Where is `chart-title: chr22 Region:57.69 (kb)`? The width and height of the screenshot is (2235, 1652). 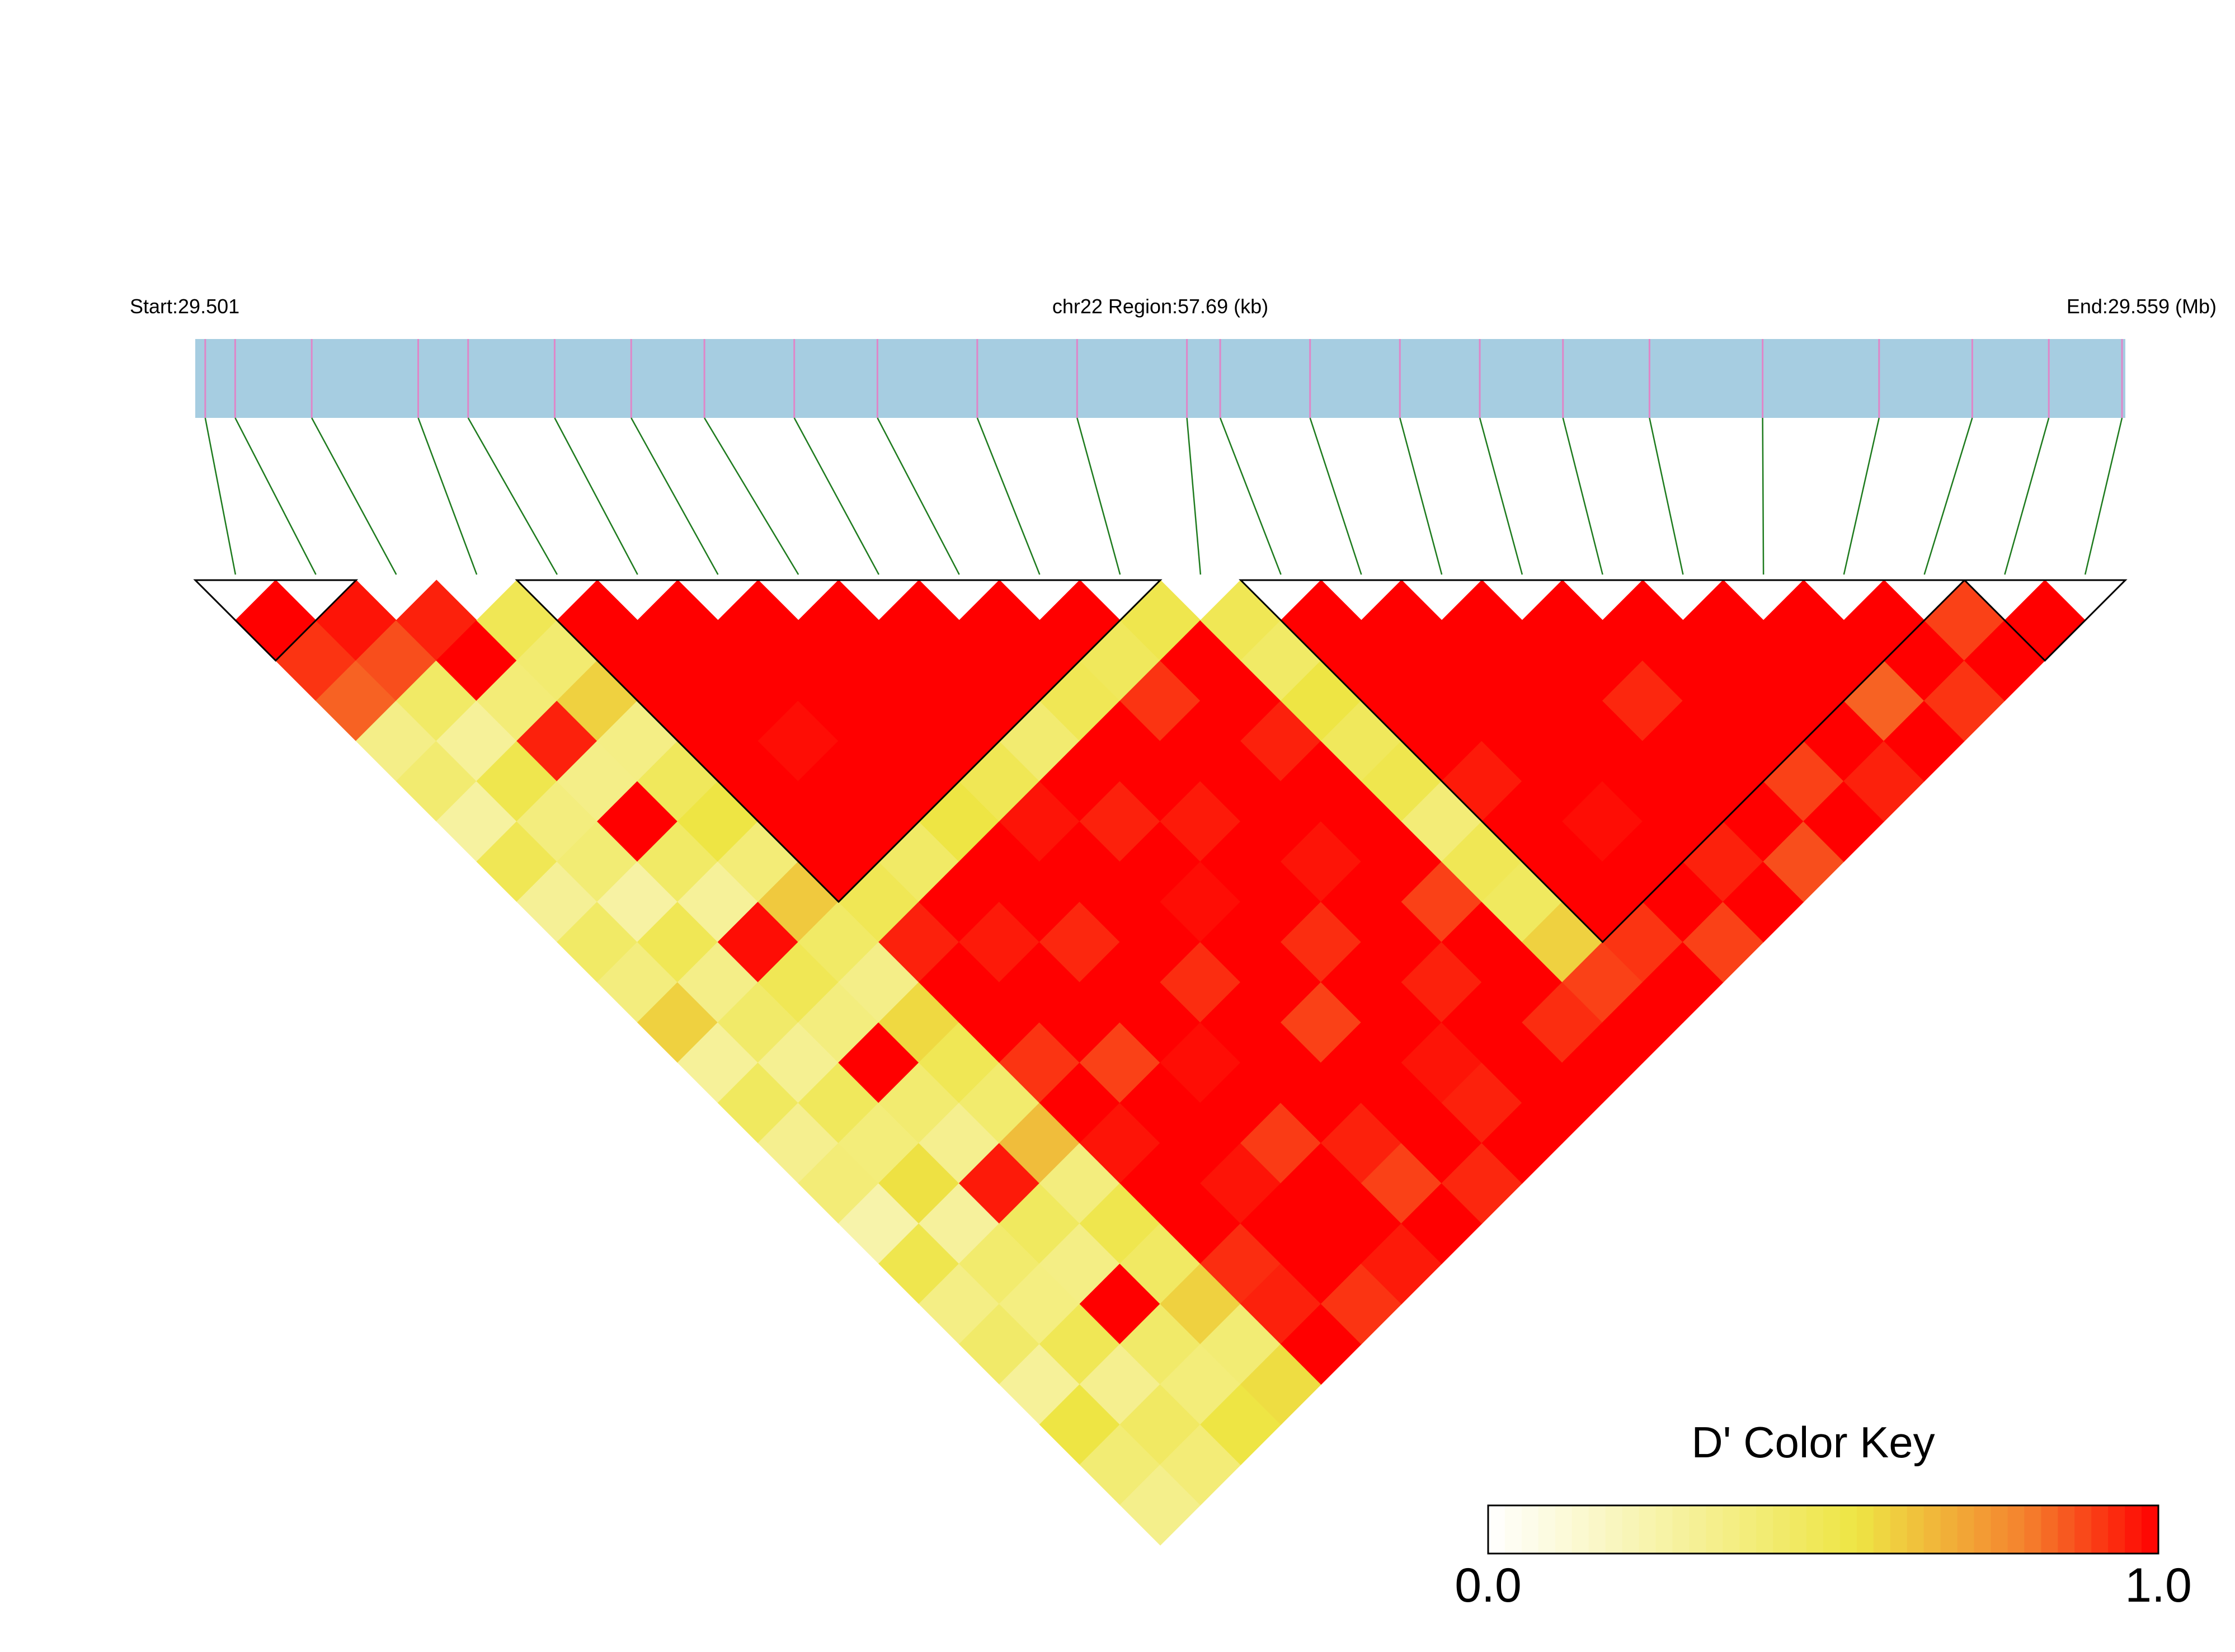
chart-title: chr22 Region:57.69 (kb) is located at coordinates (1160, 306).